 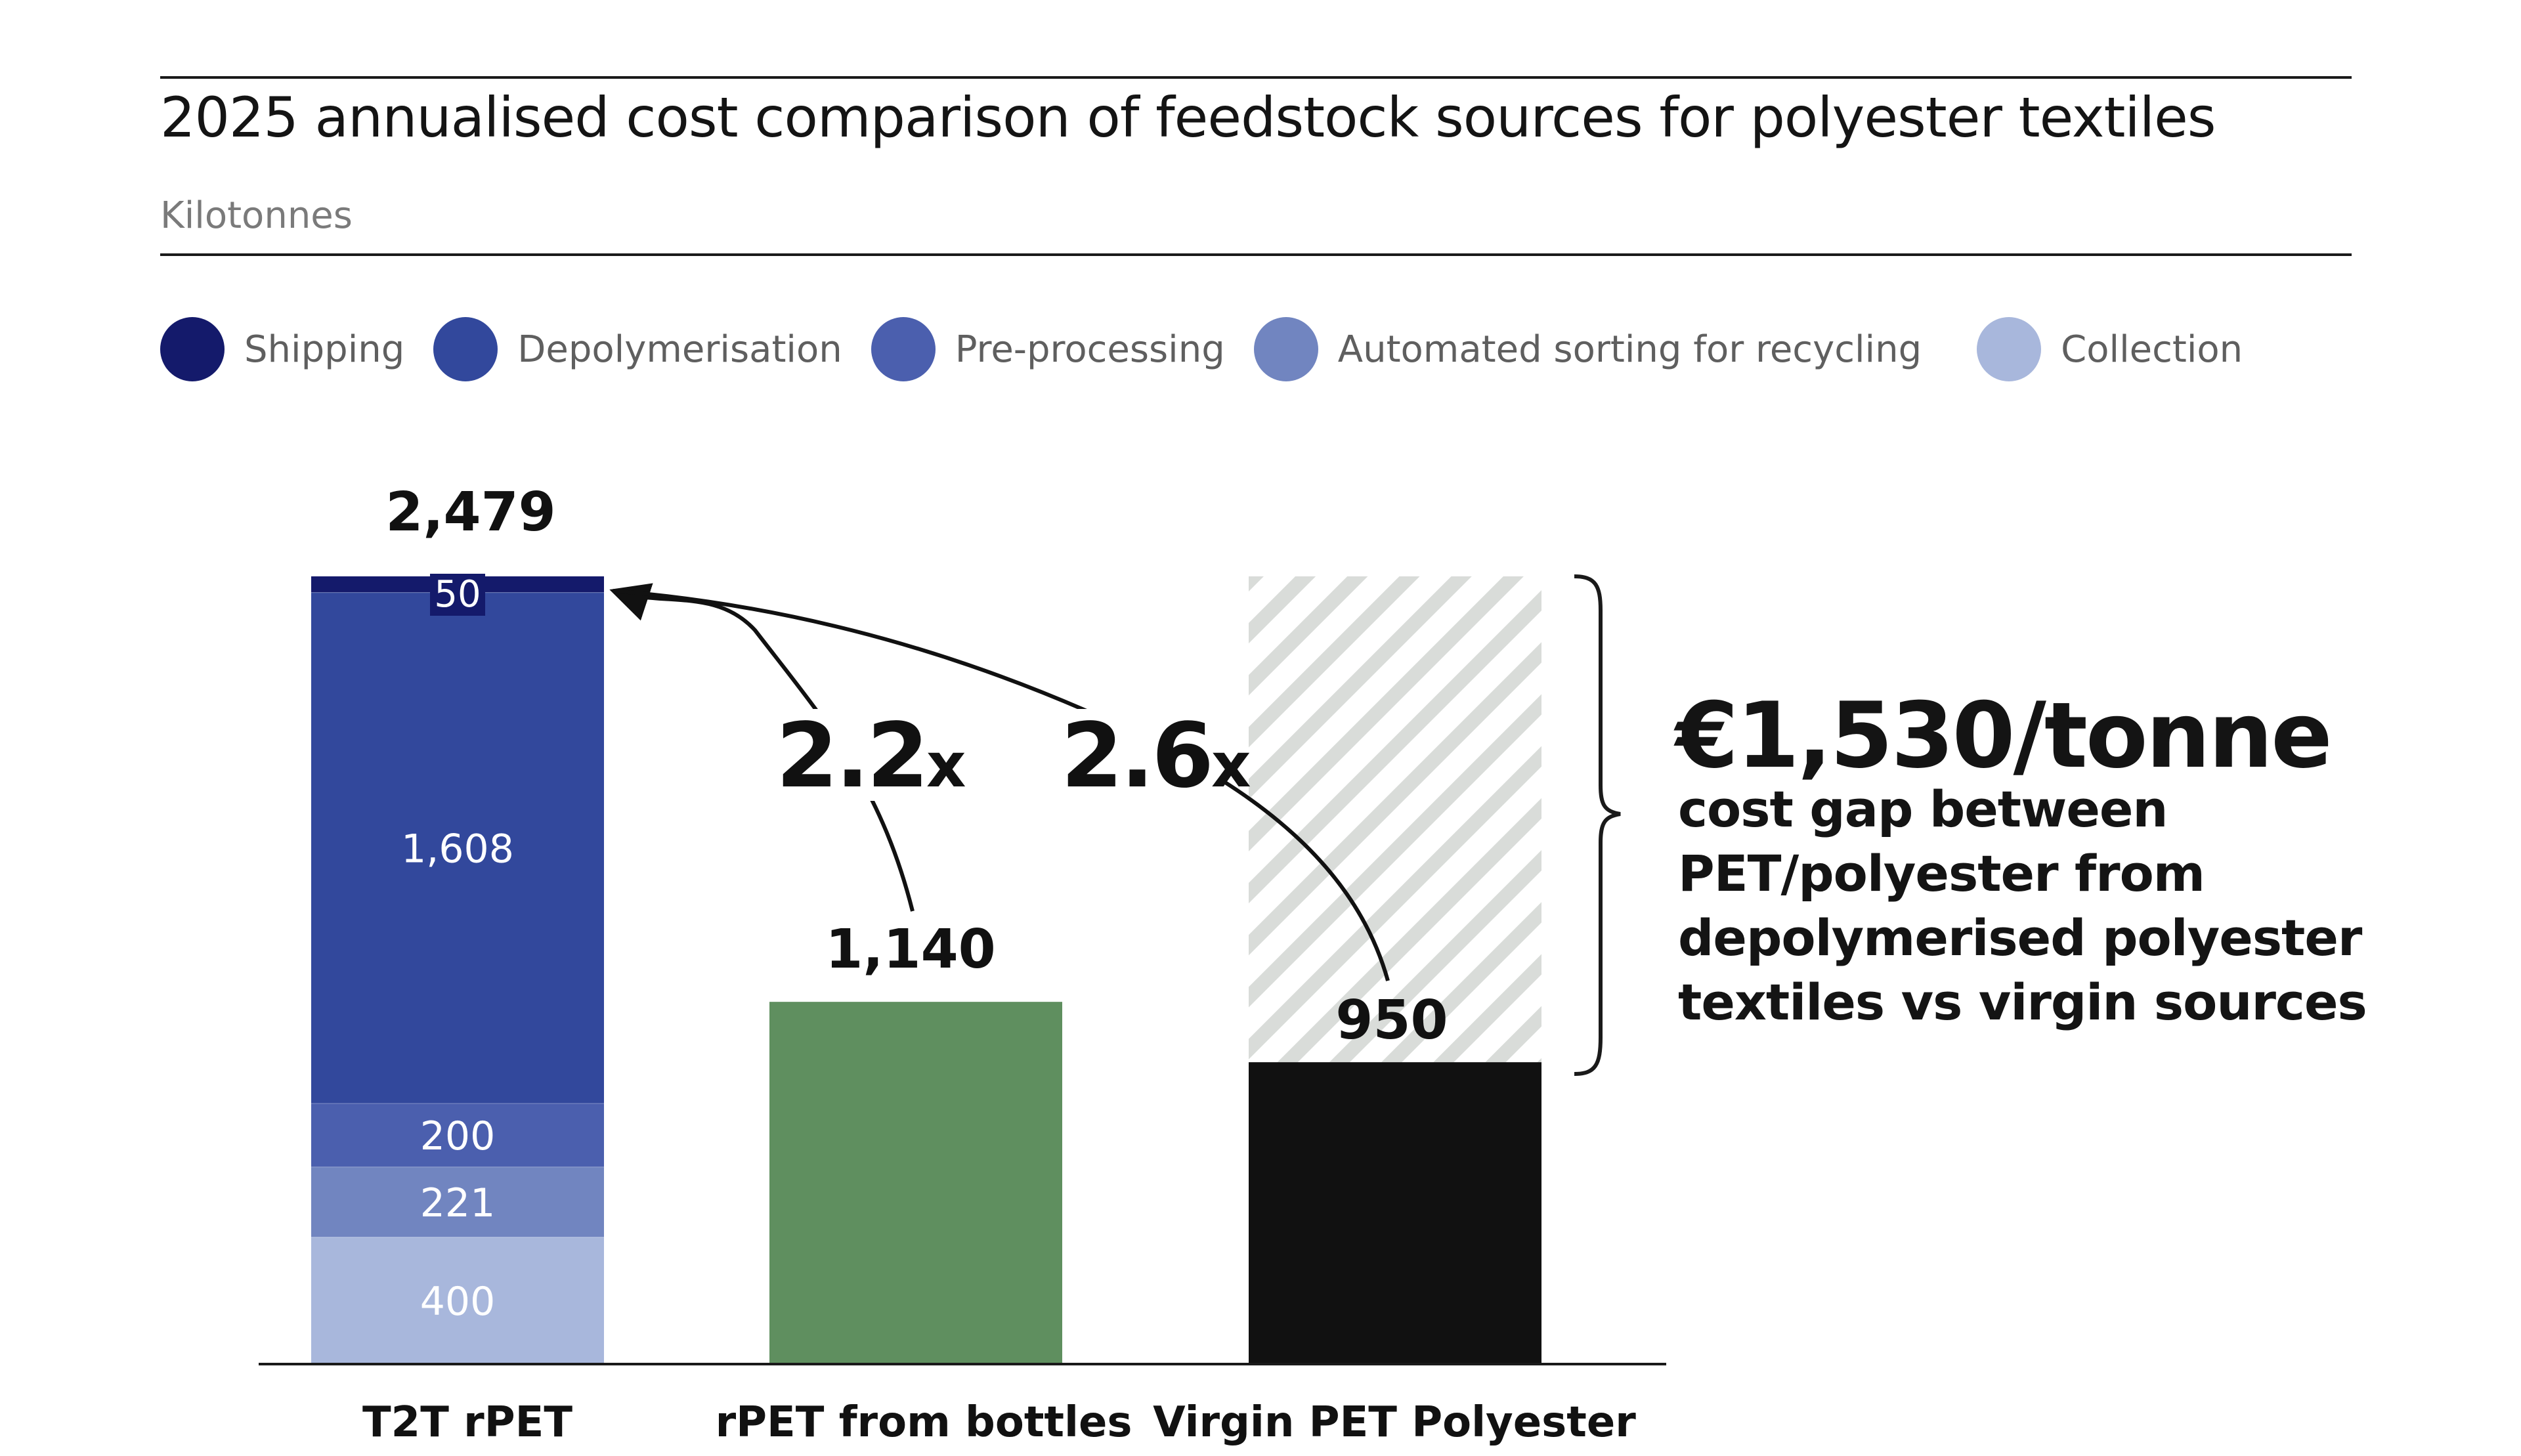 I want to click on bar-t2t-collection, so click(x=457, y=1300).